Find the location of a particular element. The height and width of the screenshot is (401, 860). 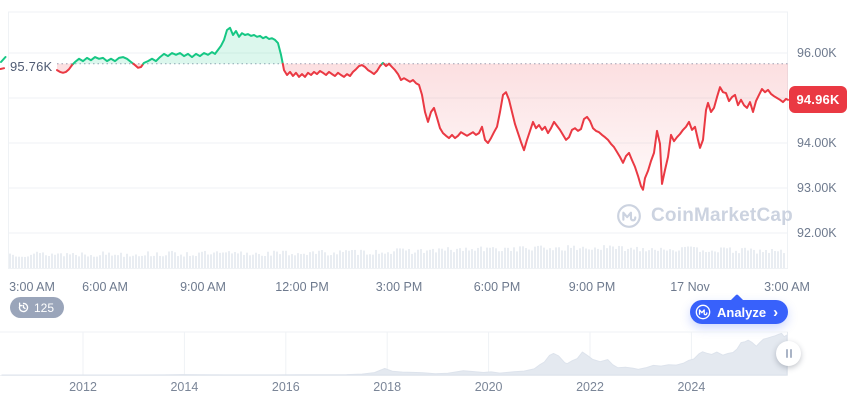

x-axis-label: 6:00 PM is located at coordinates (497, 287).